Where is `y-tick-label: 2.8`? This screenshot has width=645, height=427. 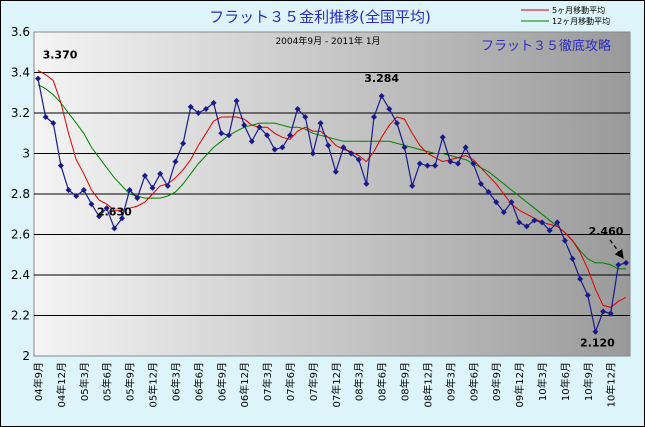 y-tick-label: 2.8 is located at coordinates (20, 194).